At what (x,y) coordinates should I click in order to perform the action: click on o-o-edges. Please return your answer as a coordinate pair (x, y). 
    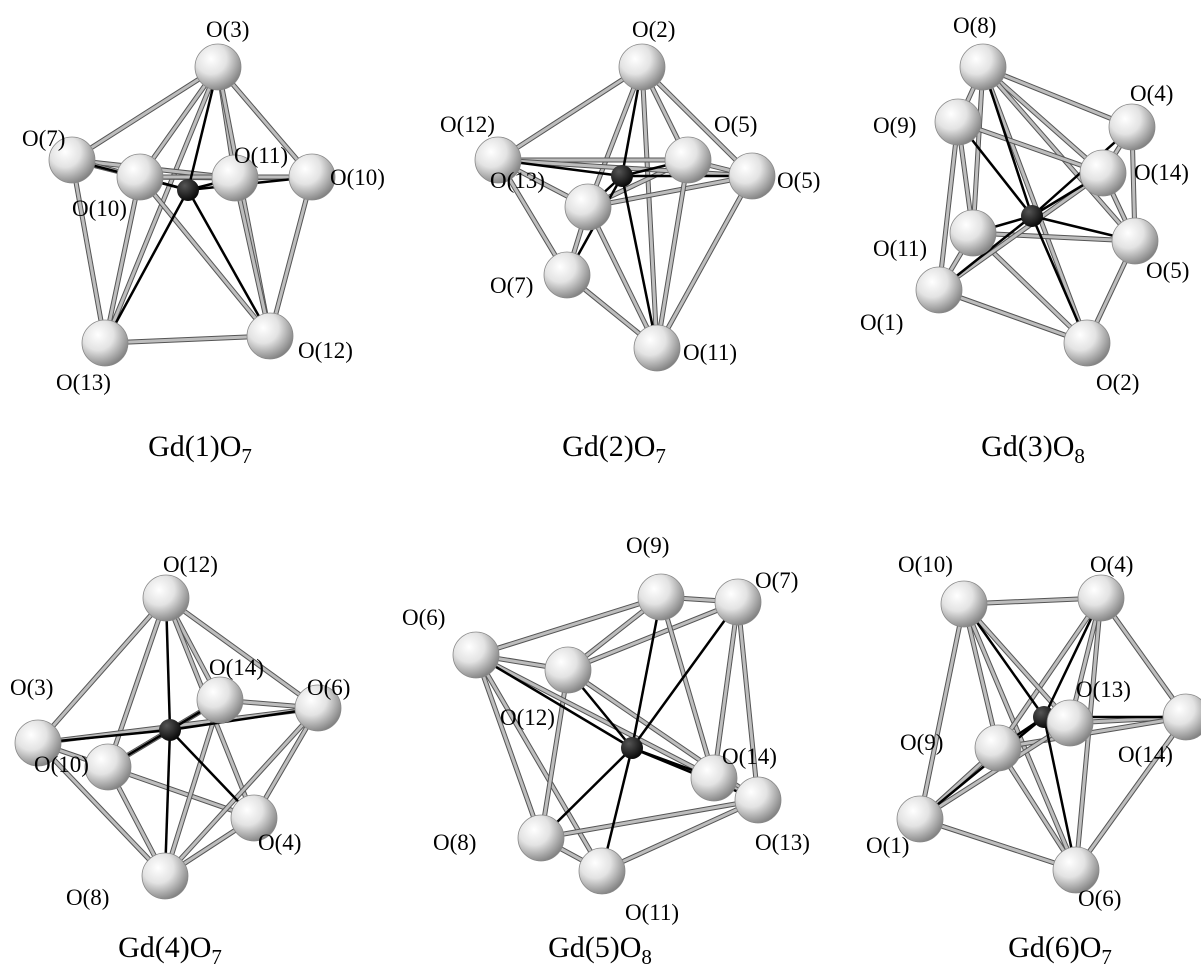
    Looking at the image, I should click on (625, 207).